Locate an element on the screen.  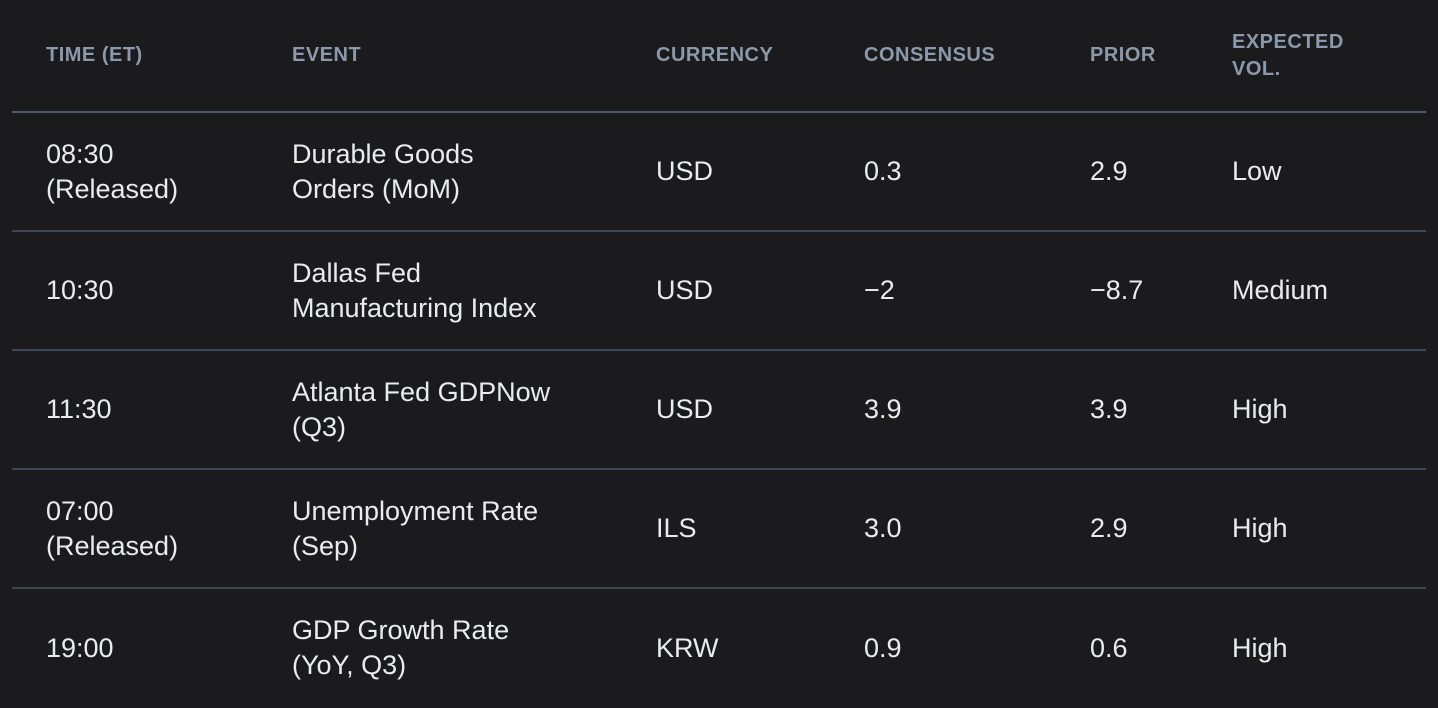
cell-consensus: 3.9 is located at coordinates (977, 410).